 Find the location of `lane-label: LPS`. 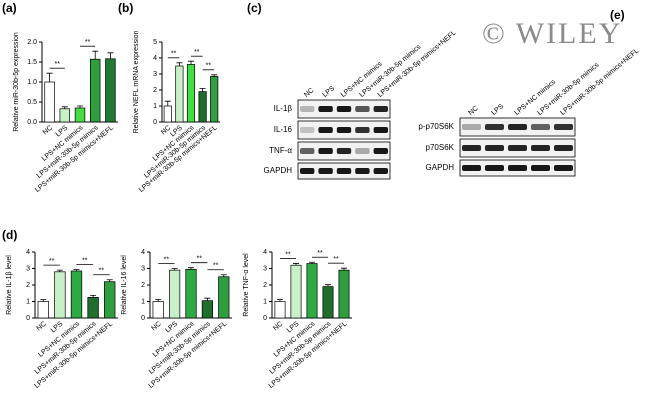

lane-label: LPS is located at coordinates (497, 110).